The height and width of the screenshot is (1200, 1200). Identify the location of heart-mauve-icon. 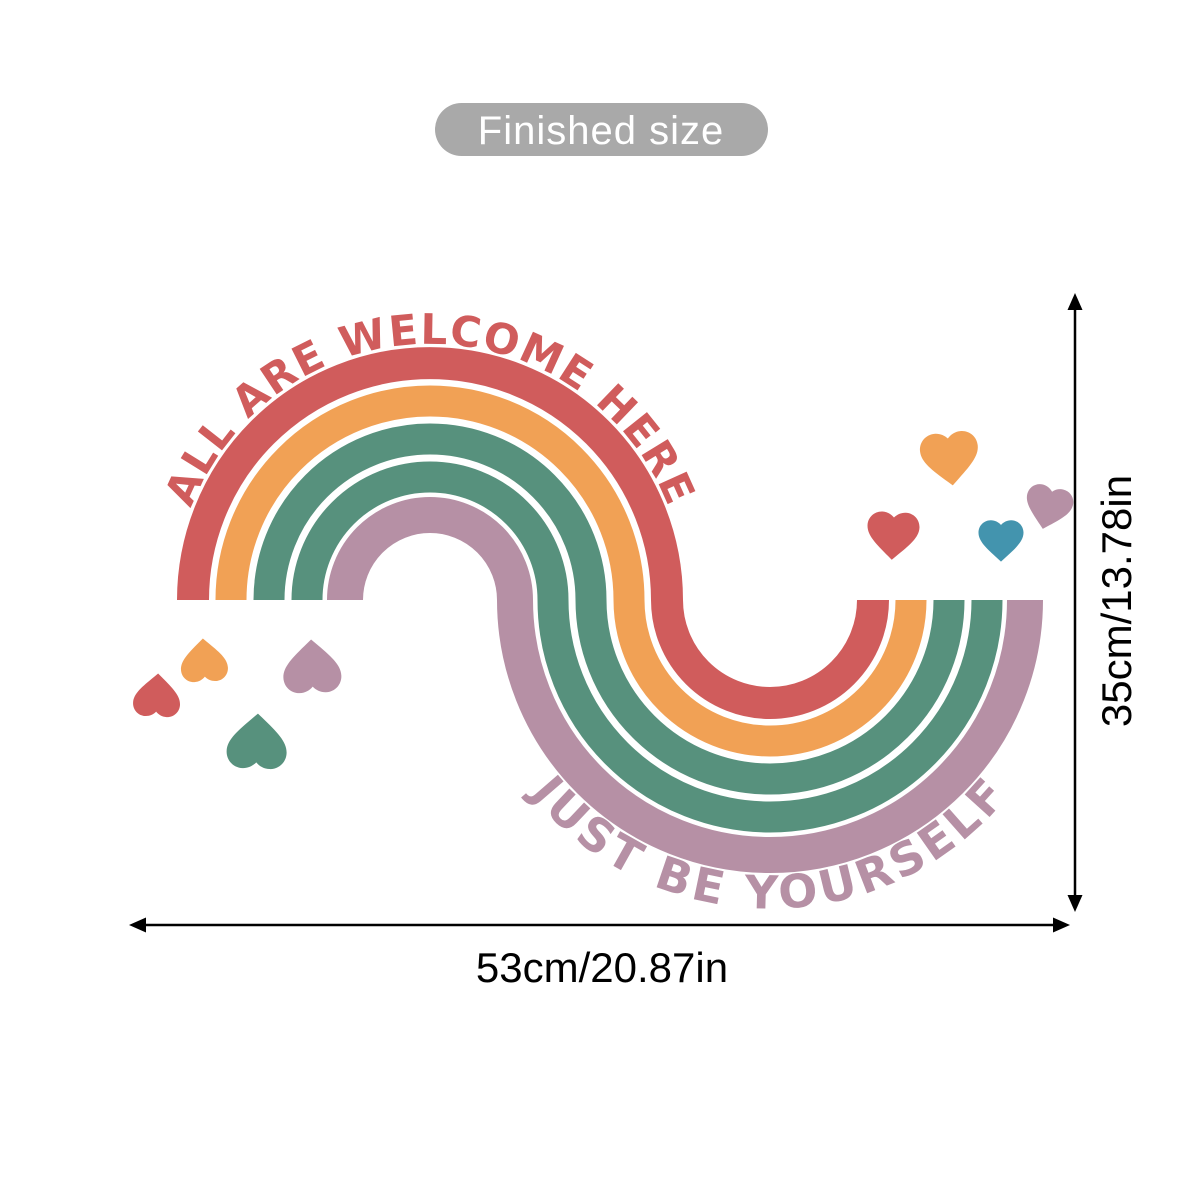
(1048, 508).